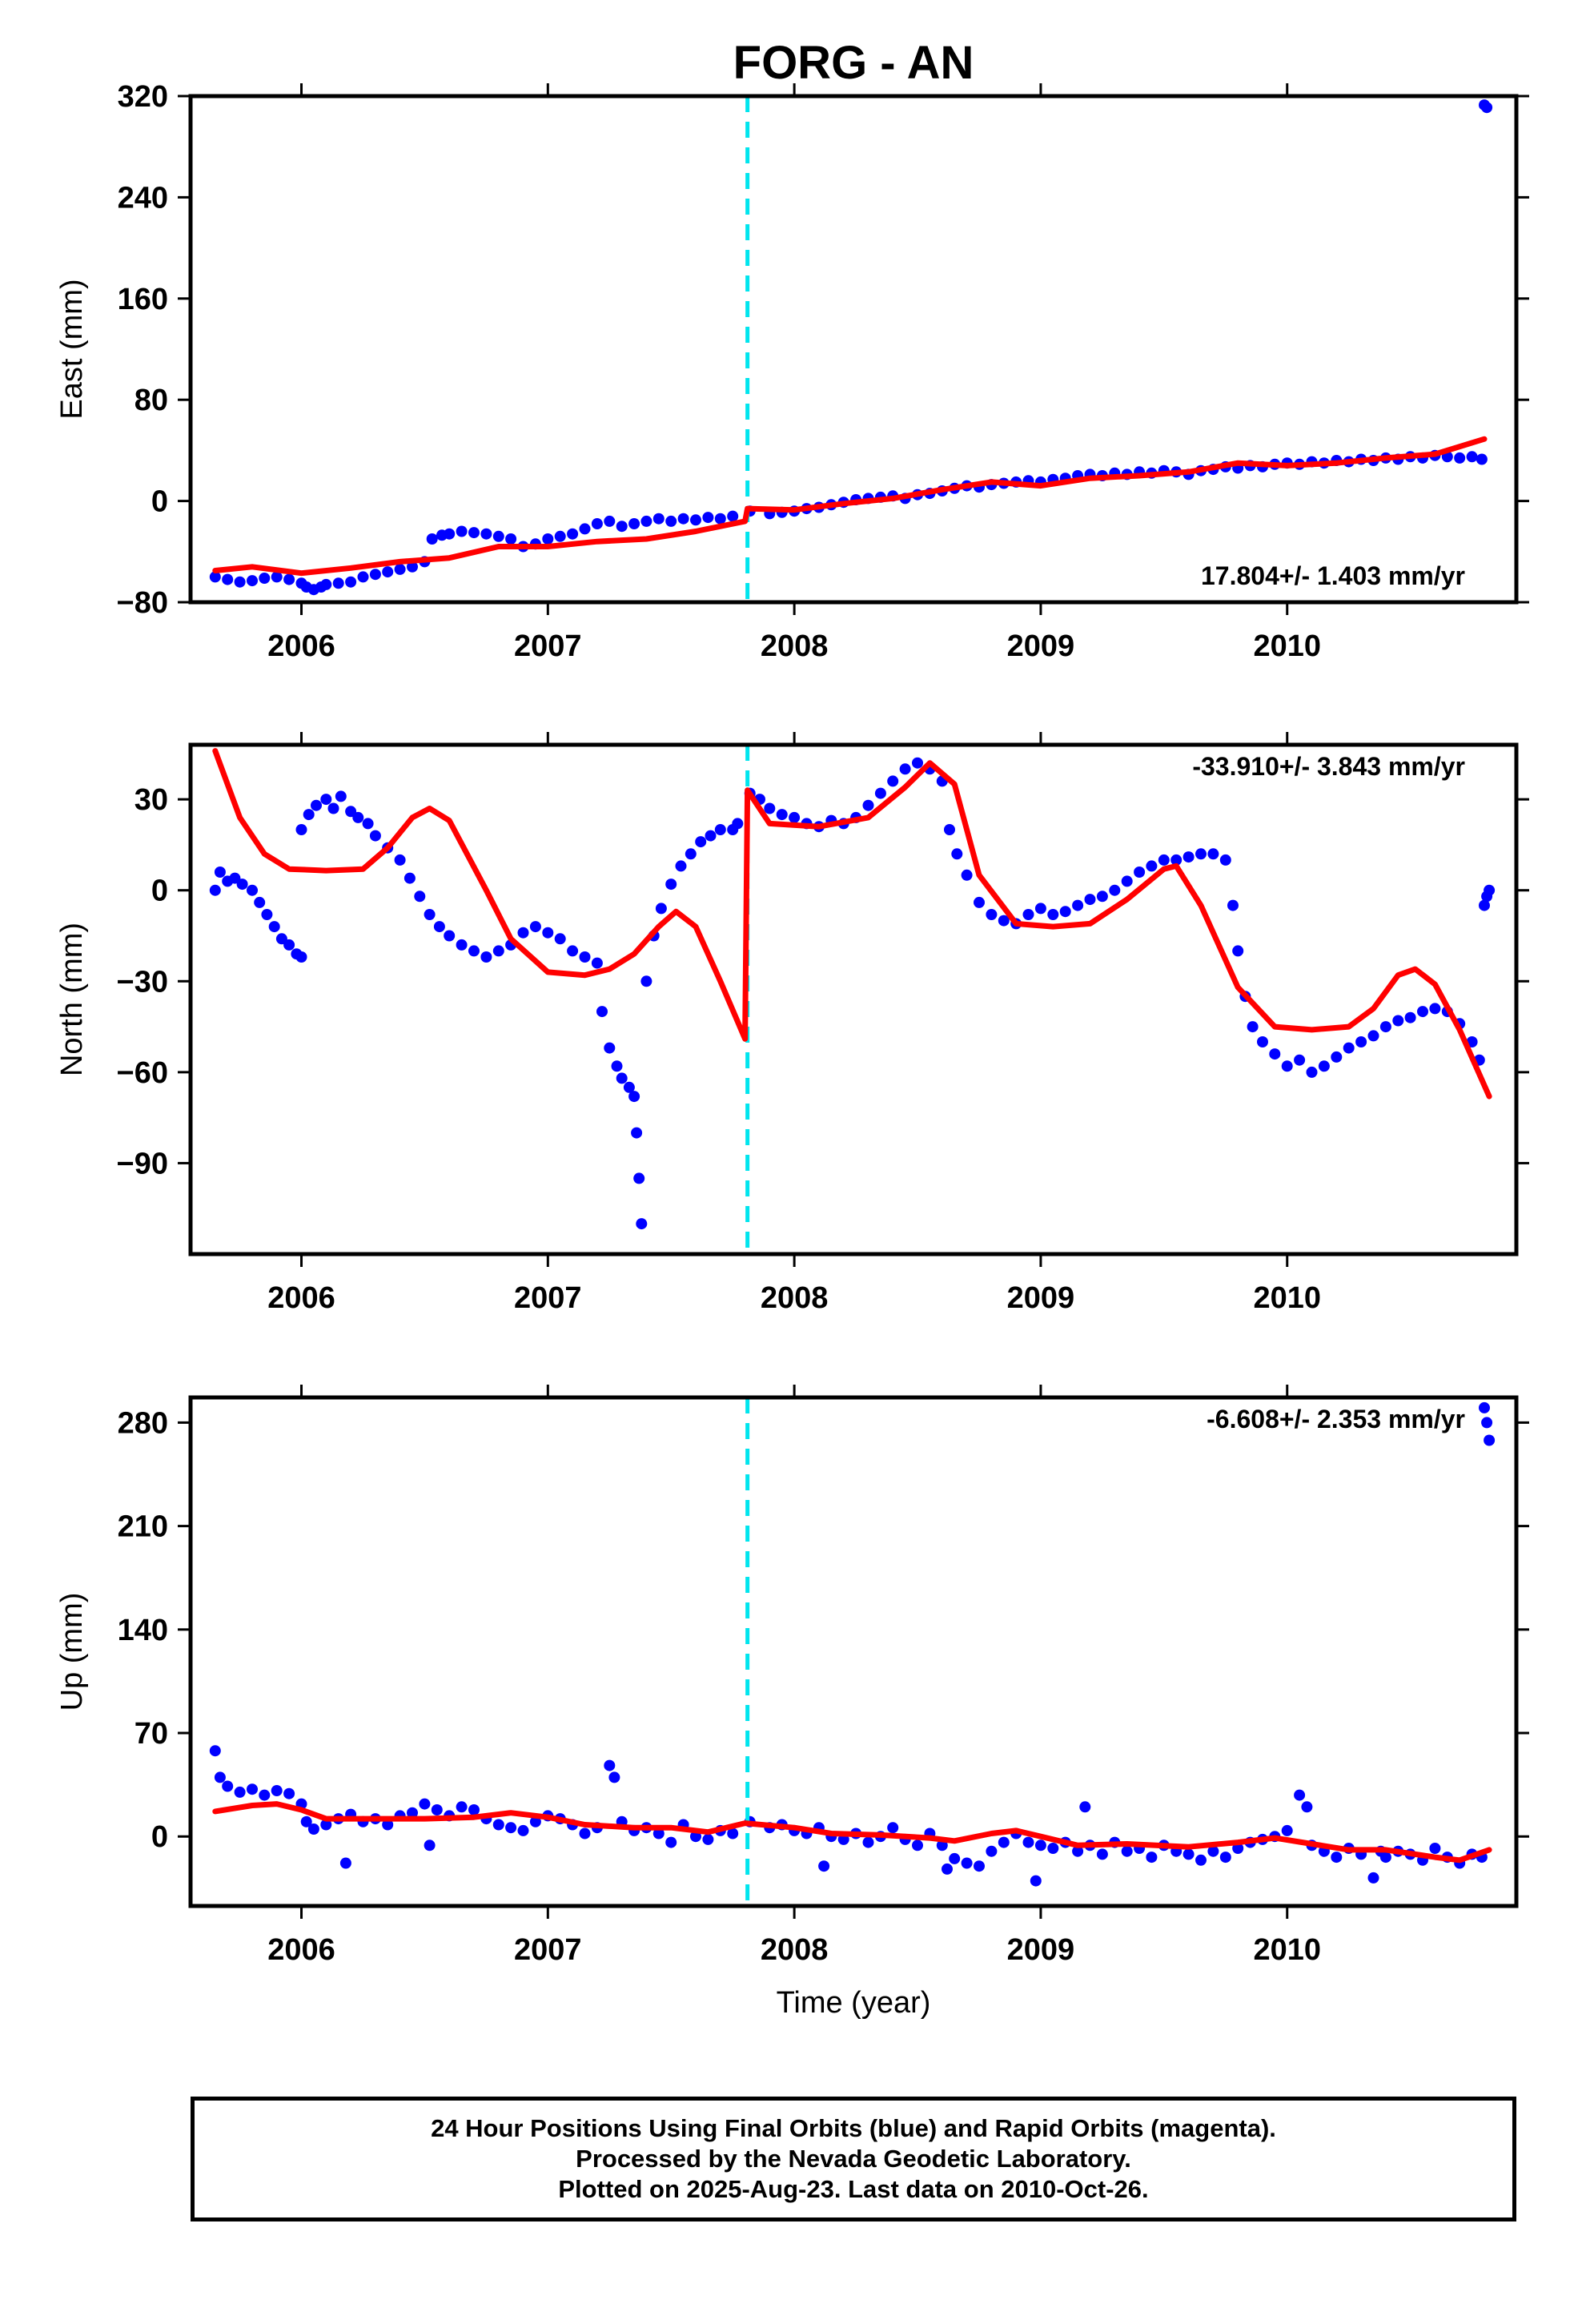  Describe the element at coordinates (795, 1298) in the screenshot. I see `north-x-tick-label: 2008` at that location.